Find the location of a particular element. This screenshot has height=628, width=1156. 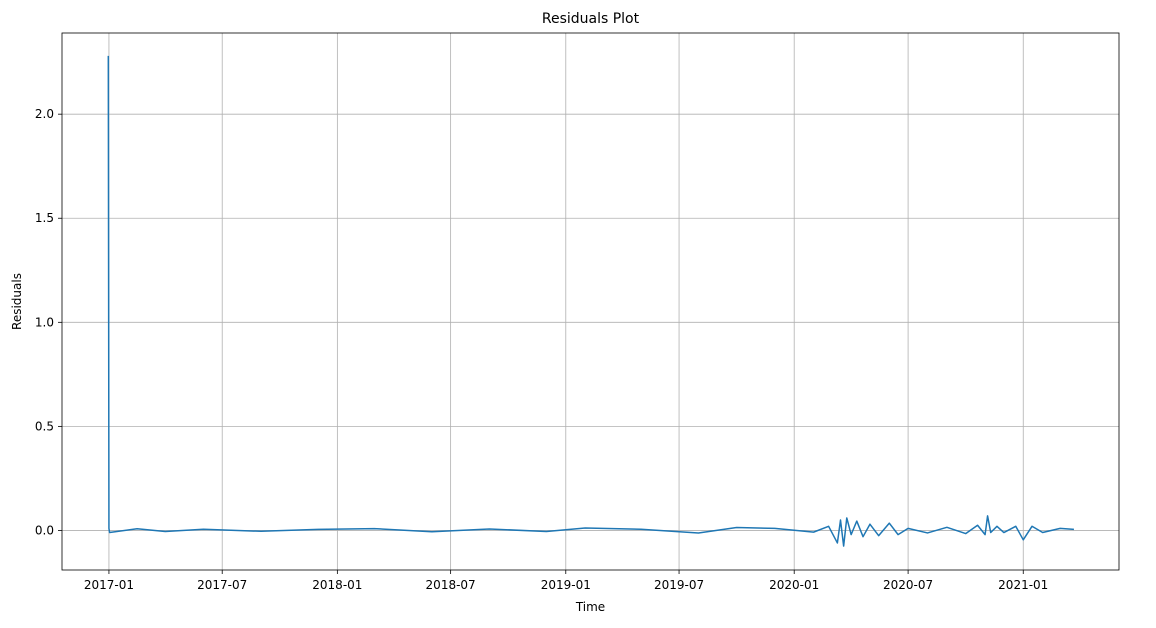

x-tick-label: 2020-01 is located at coordinates (794, 585).